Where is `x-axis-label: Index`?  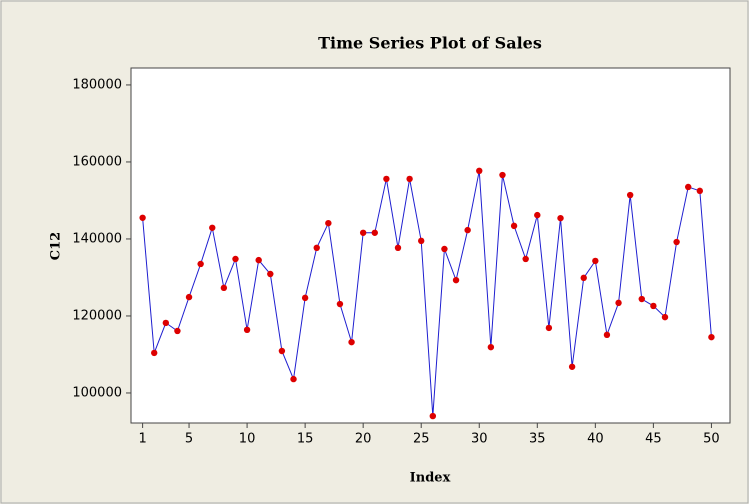 x-axis-label: Index is located at coordinates (430, 478).